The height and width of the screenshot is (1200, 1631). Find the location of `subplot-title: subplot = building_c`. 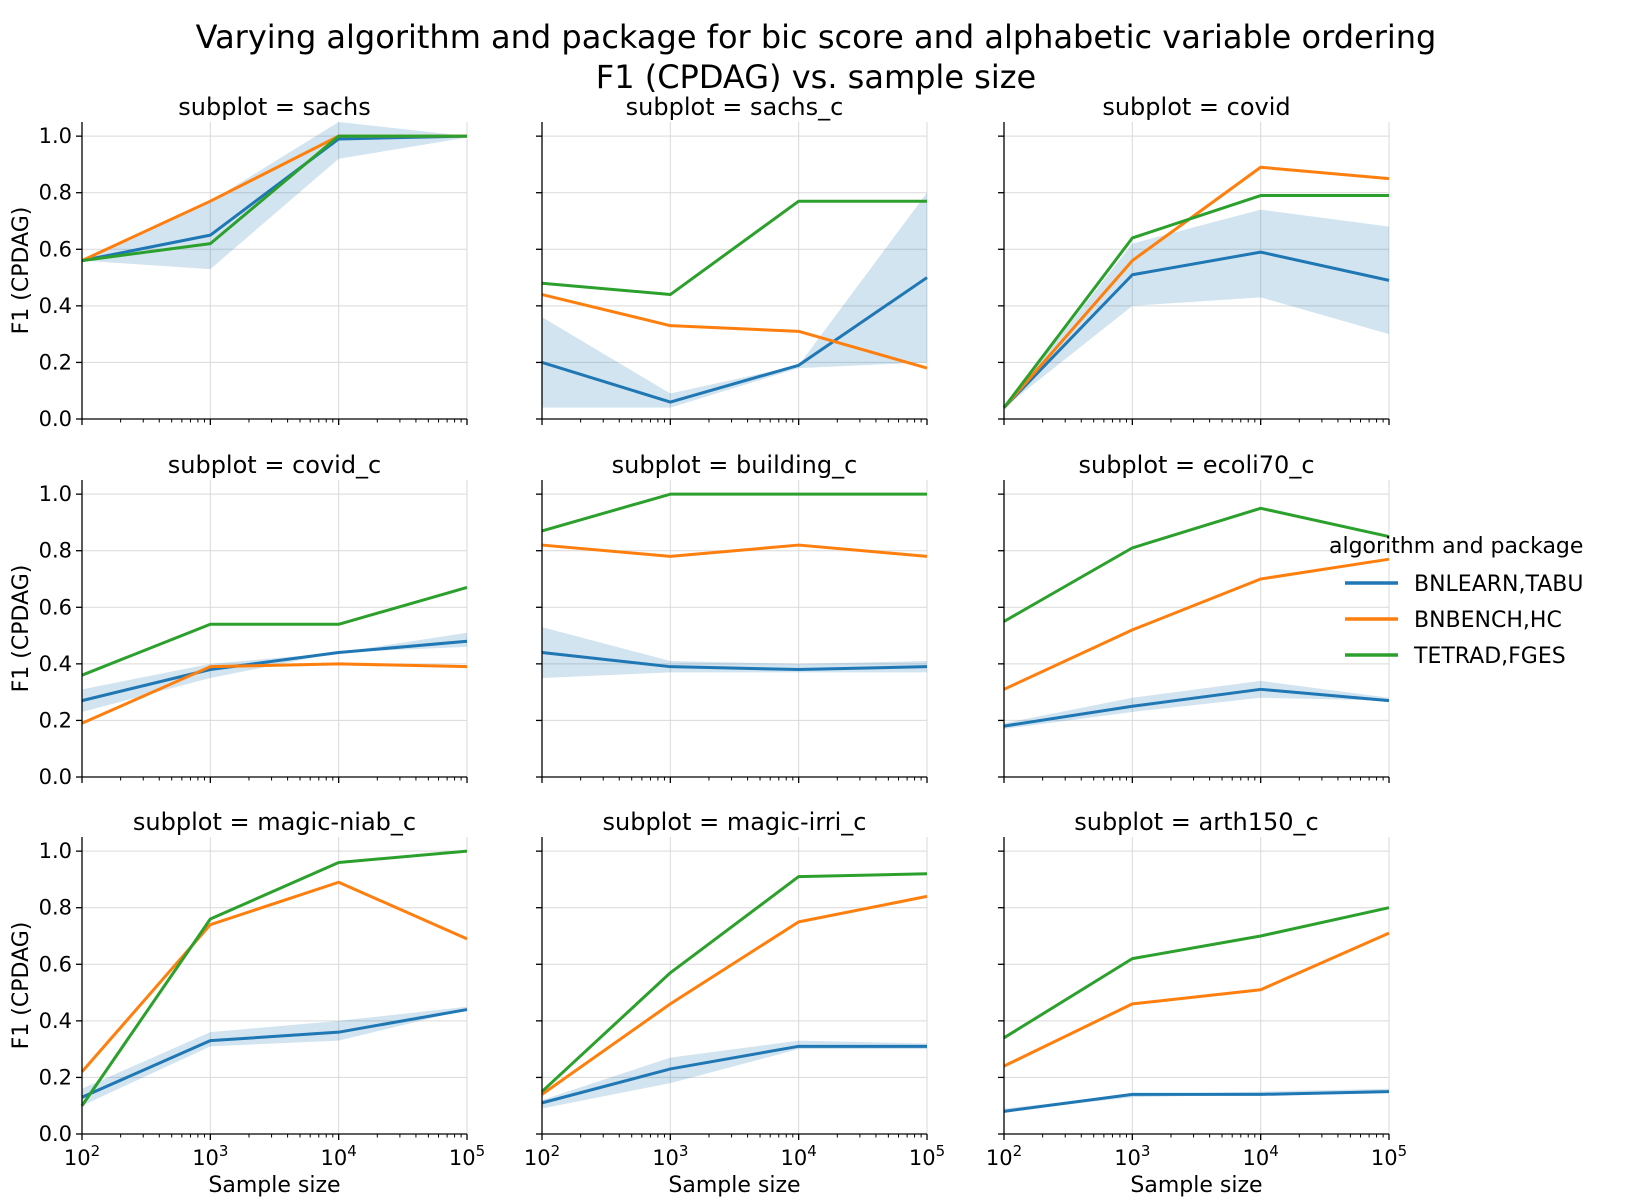

subplot-title: subplot = building_c is located at coordinates (735, 465).